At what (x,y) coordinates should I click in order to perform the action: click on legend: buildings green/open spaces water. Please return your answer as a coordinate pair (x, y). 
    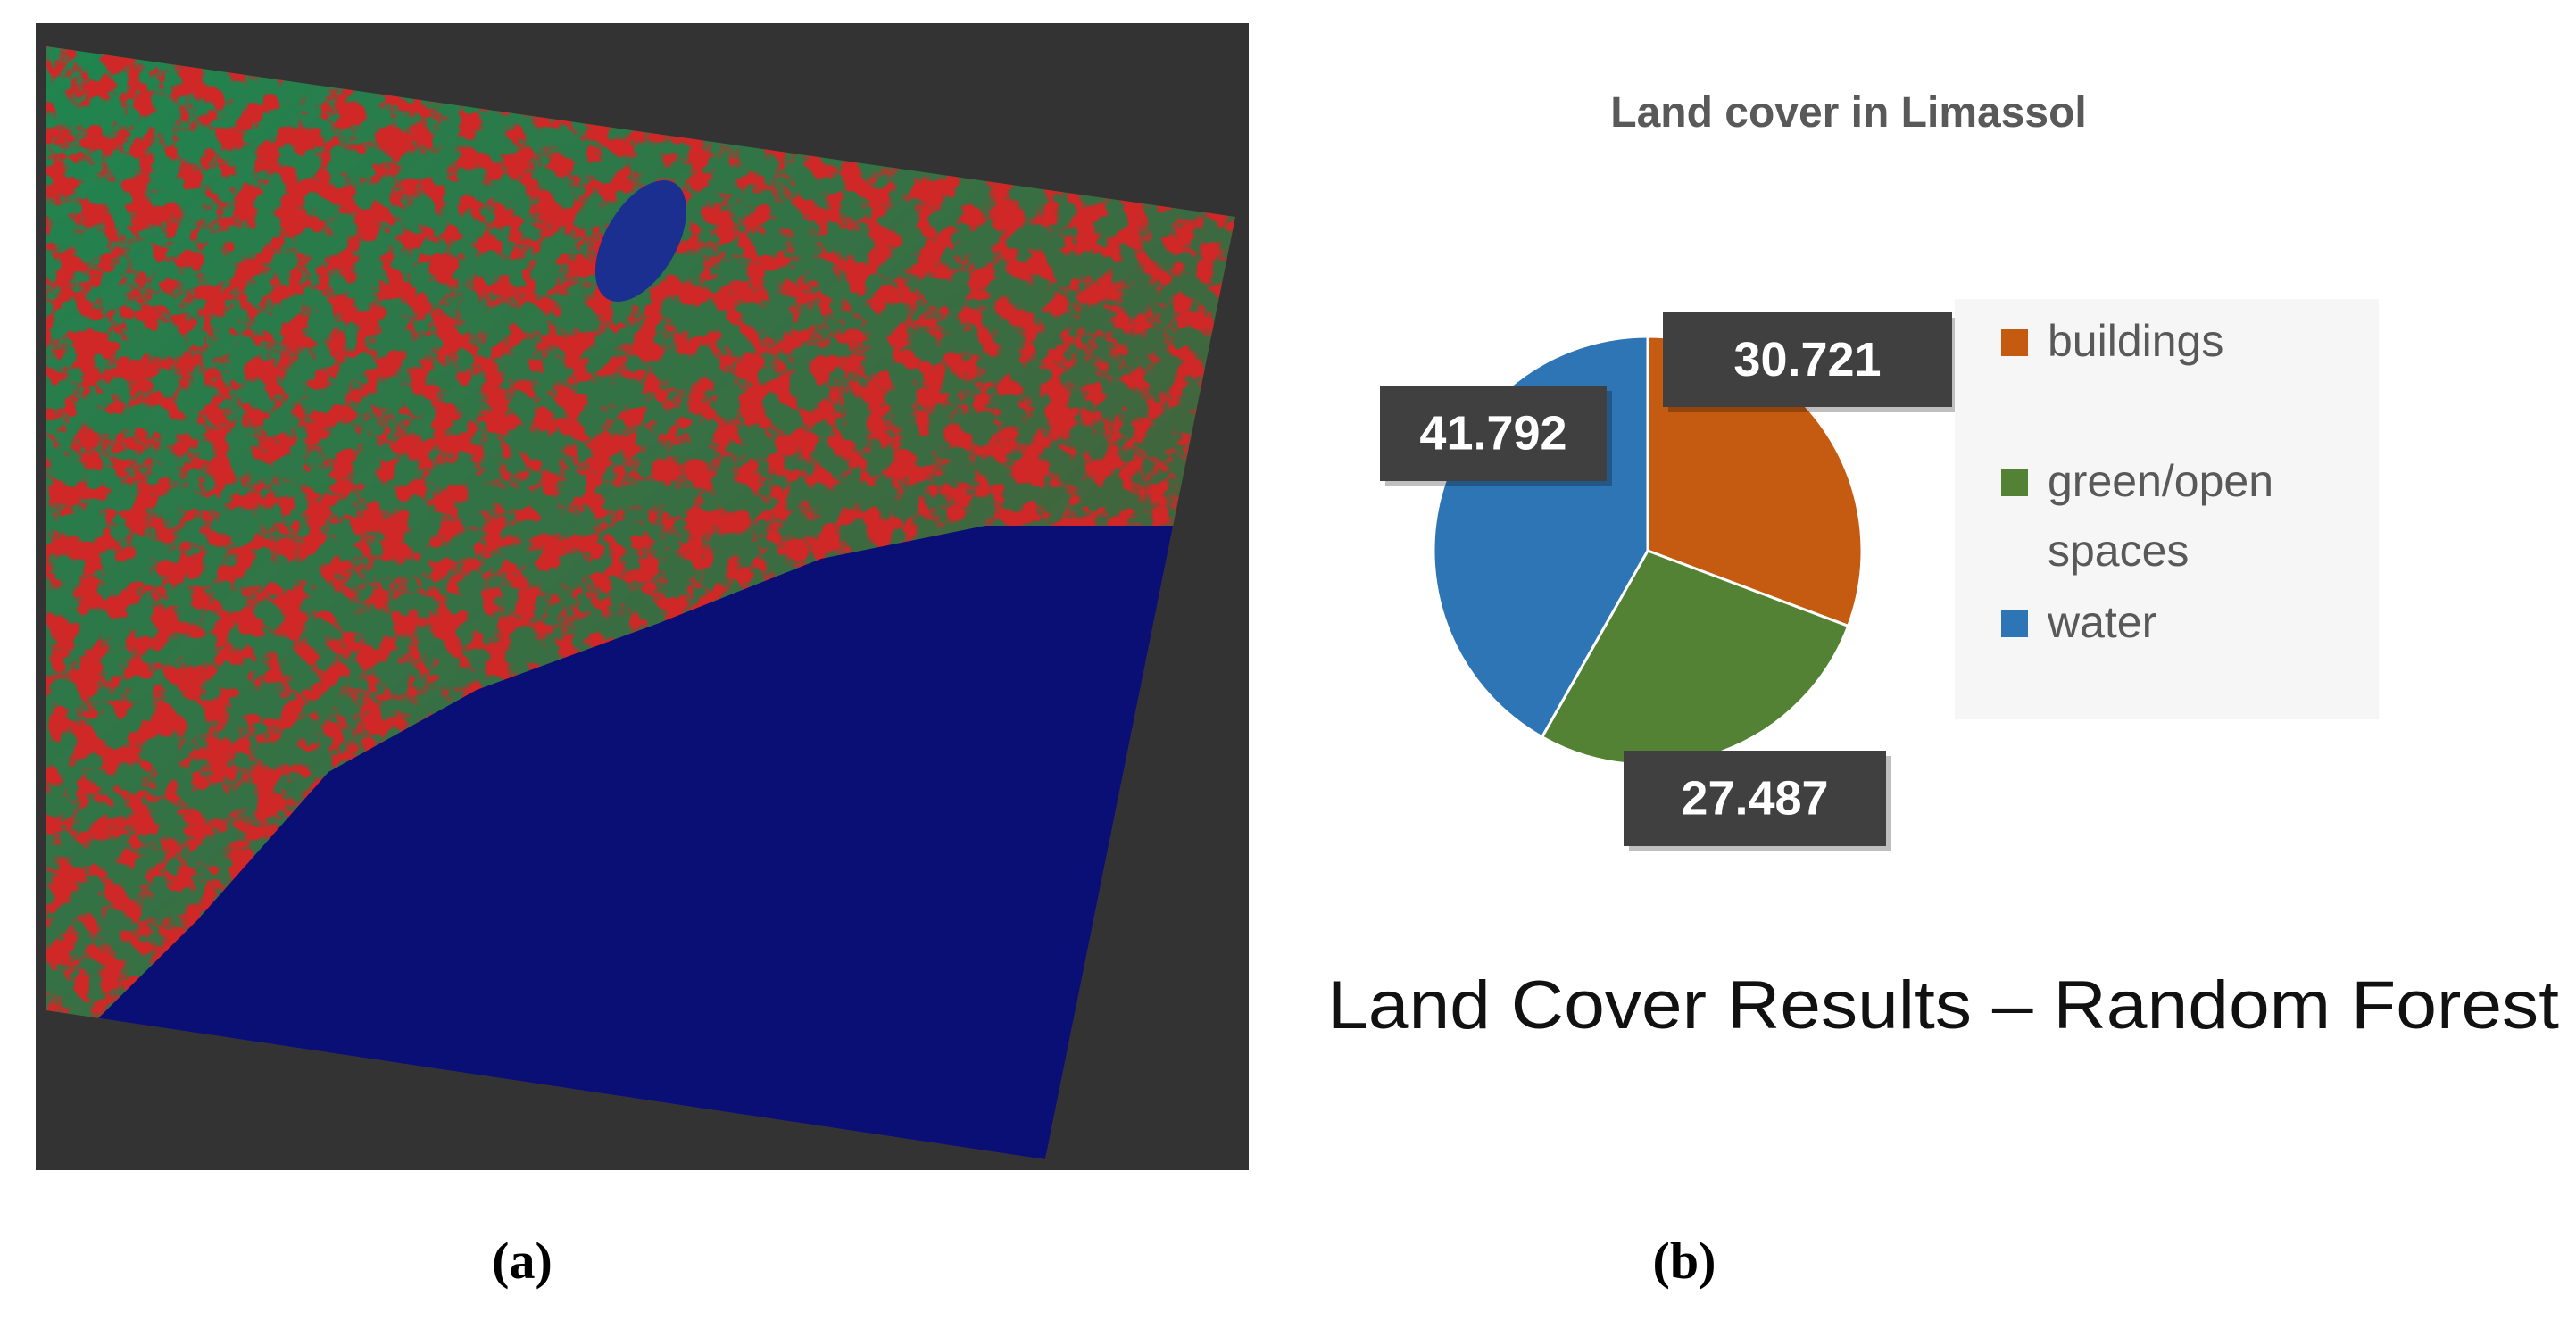
    Looking at the image, I should click on (2167, 509).